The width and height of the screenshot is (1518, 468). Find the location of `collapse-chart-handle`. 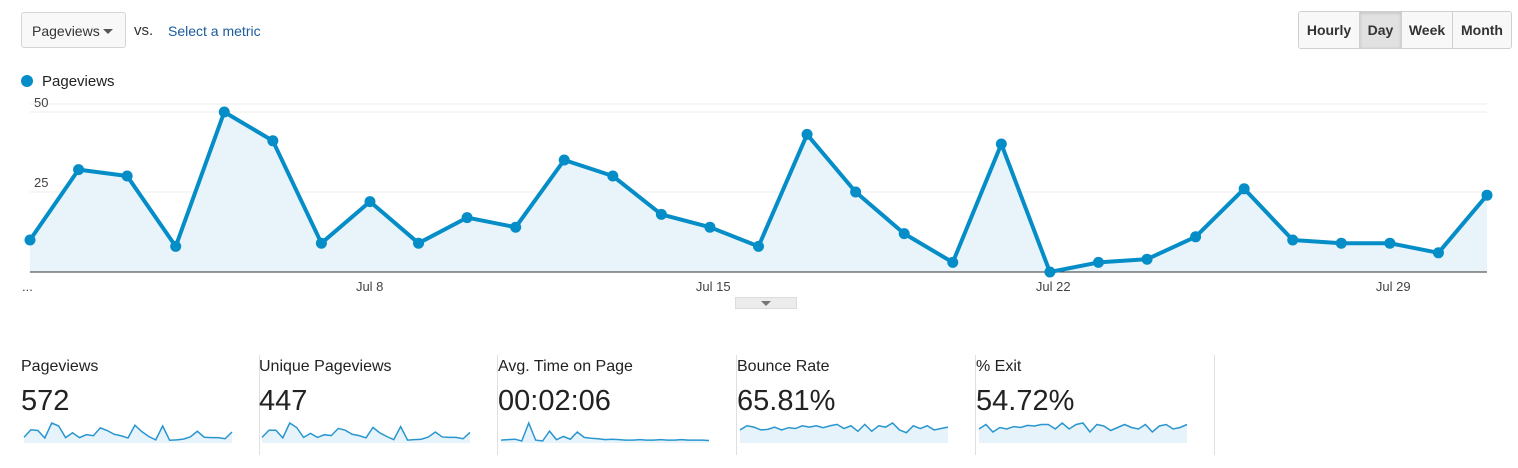

collapse-chart-handle is located at coordinates (766, 303).